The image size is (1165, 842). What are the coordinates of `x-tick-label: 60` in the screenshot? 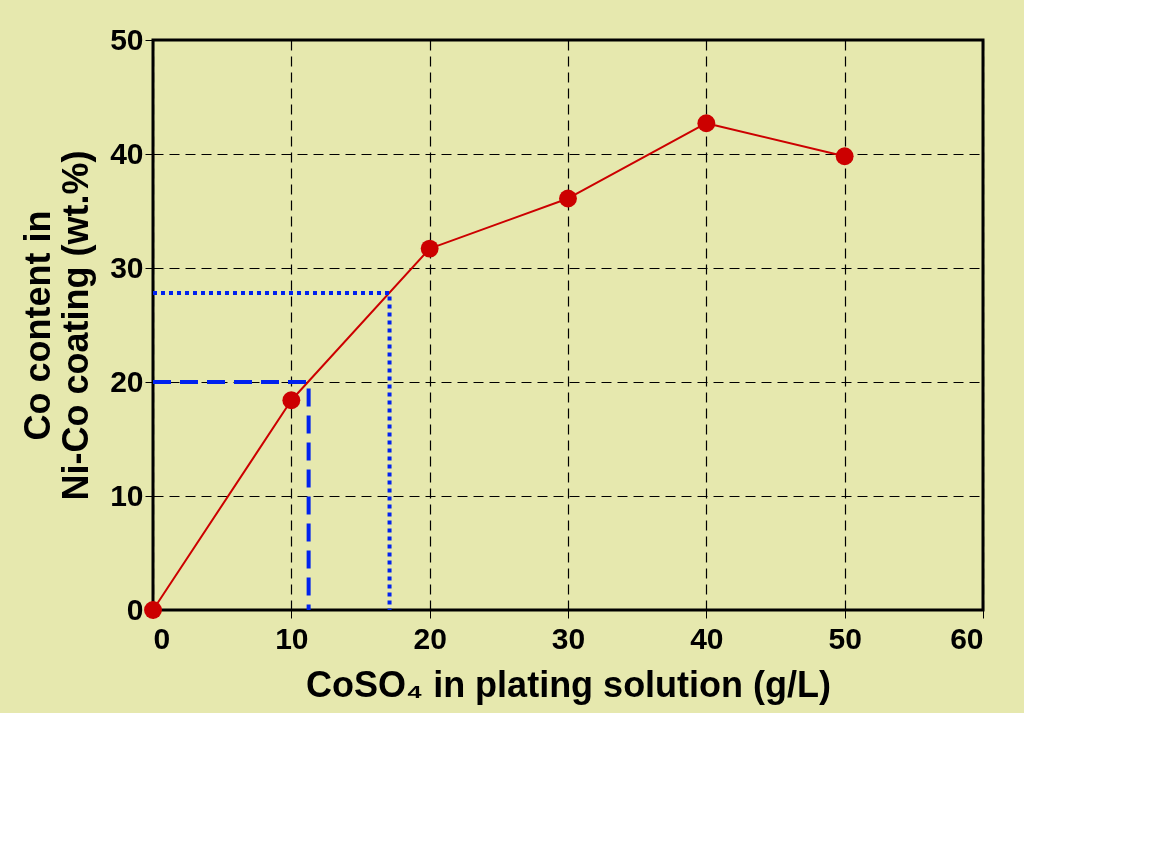 It's located at (967, 638).